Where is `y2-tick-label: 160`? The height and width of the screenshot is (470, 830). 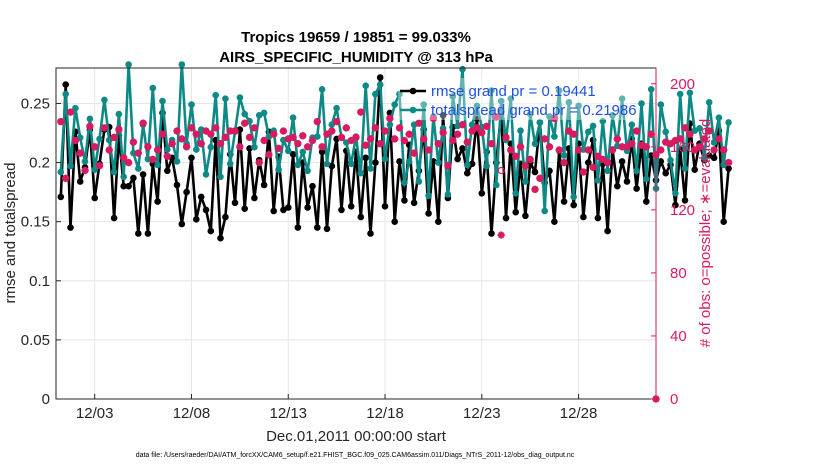
y2-tick-label: 160 is located at coordinates (682, 147).